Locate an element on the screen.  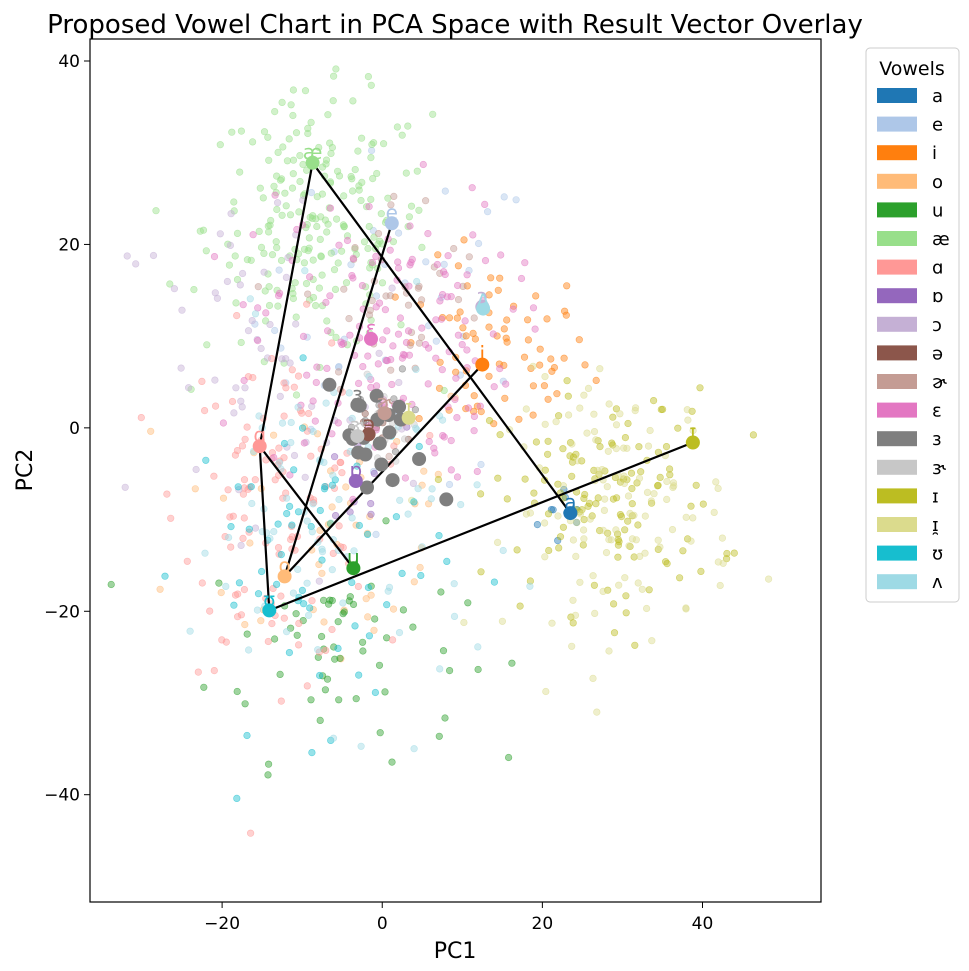
centroid-label-2: i is located at coordinates (483, 354).